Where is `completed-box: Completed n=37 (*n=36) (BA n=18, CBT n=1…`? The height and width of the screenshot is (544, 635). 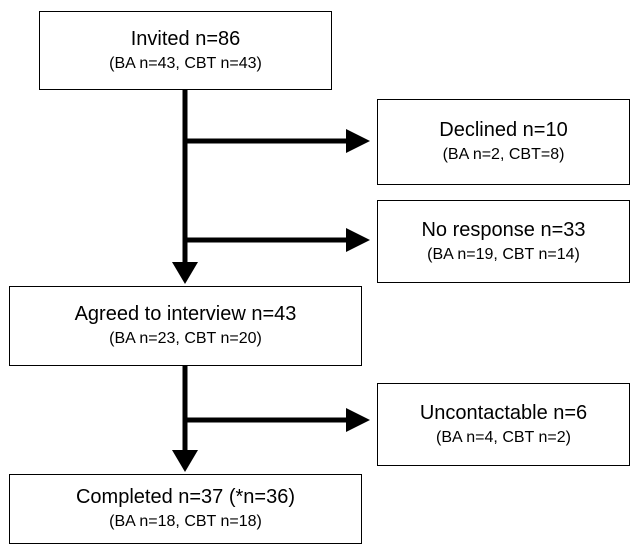
completed-box: Completed n=37 (*n=36) (BA n=18, CBT n=1… is located at coordinates (185, 509).